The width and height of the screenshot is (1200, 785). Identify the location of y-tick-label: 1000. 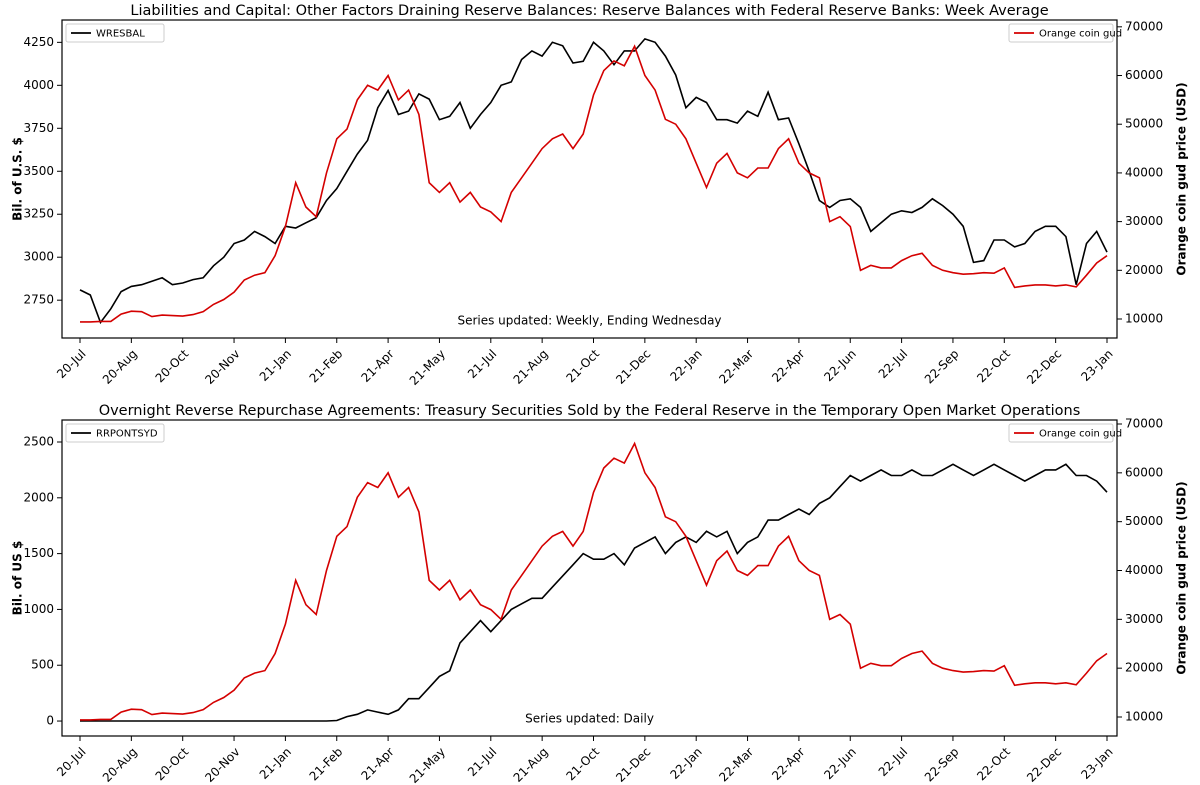
(38, 609).